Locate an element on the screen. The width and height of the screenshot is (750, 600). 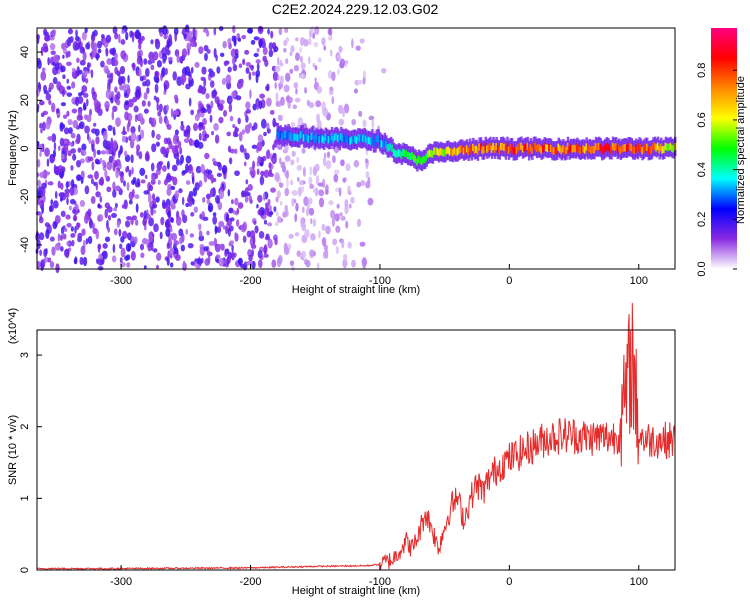
y-tick-label: -40 is located at coordinates (25, 245).